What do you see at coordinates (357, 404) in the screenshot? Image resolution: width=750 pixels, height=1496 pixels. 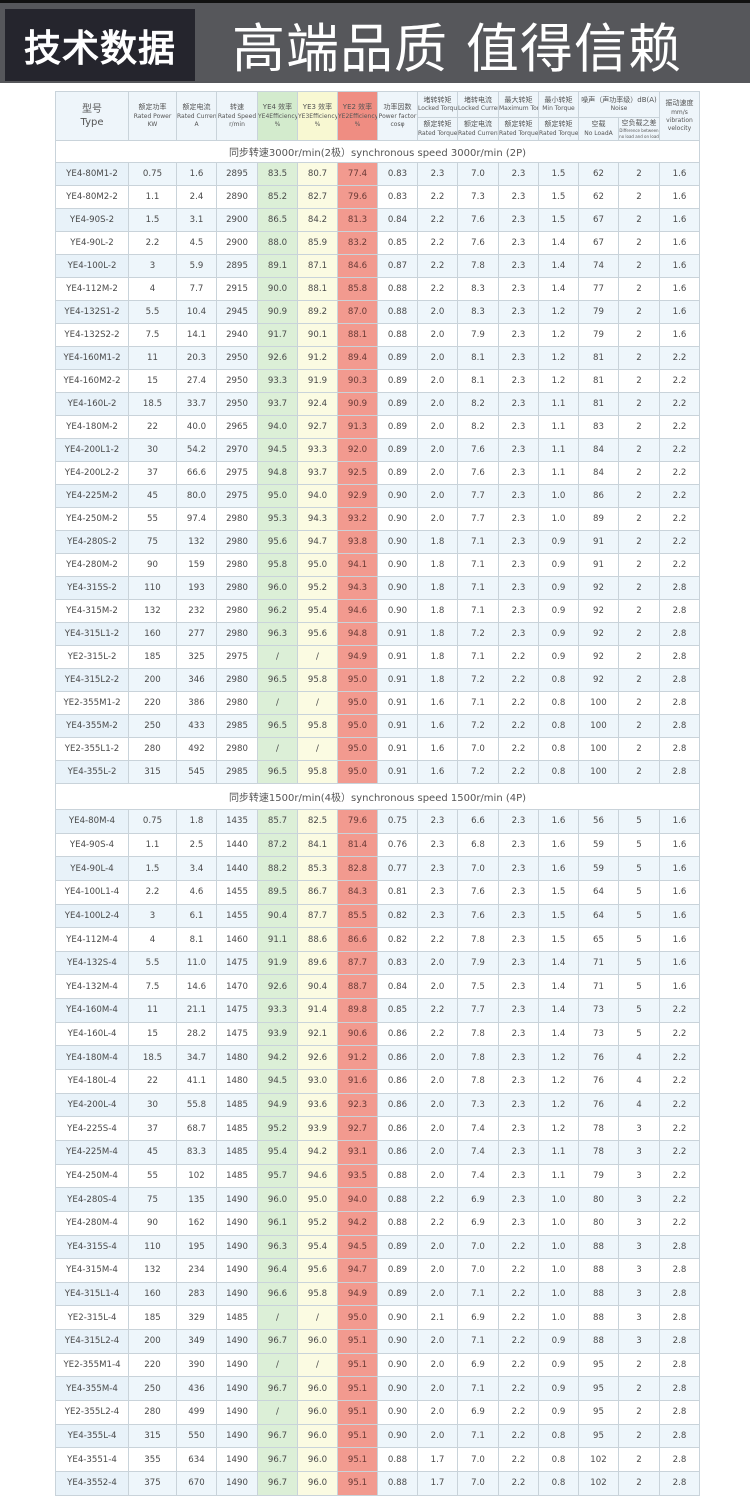 I see `table-cell: 90.9` at bounding box center [357, 404].